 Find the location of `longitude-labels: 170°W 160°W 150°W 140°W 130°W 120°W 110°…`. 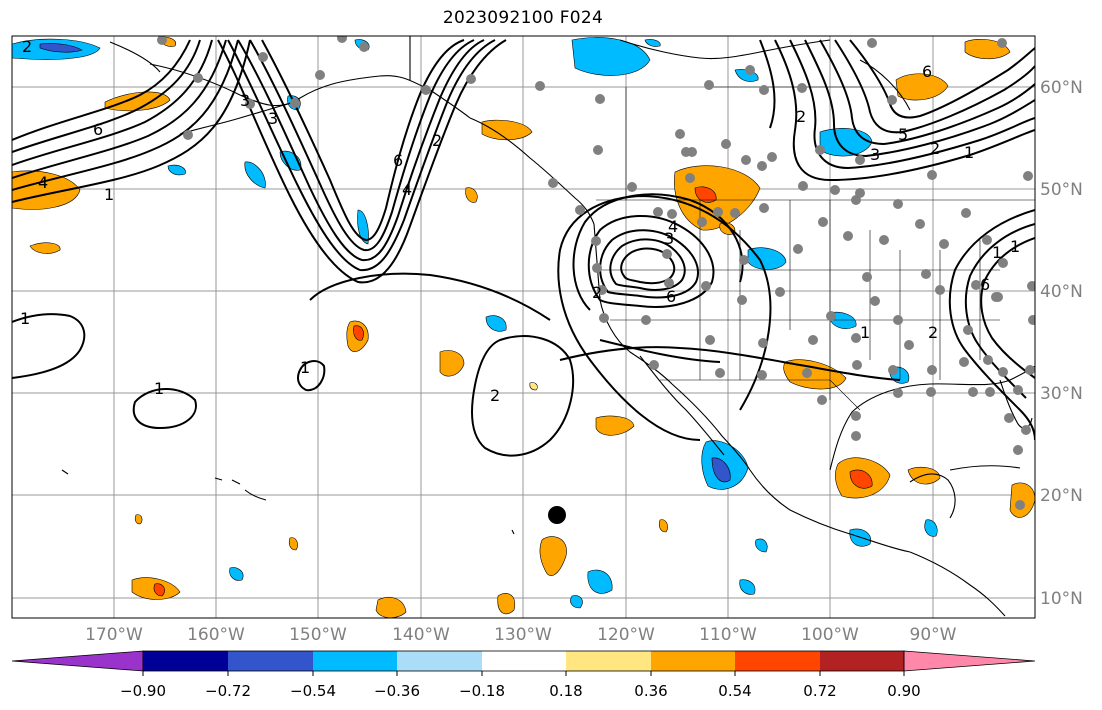

longitude-labels: 170°W 160°W 150°W 140°W 130°W 120°W 110°… is located at coordinates (521, 635).